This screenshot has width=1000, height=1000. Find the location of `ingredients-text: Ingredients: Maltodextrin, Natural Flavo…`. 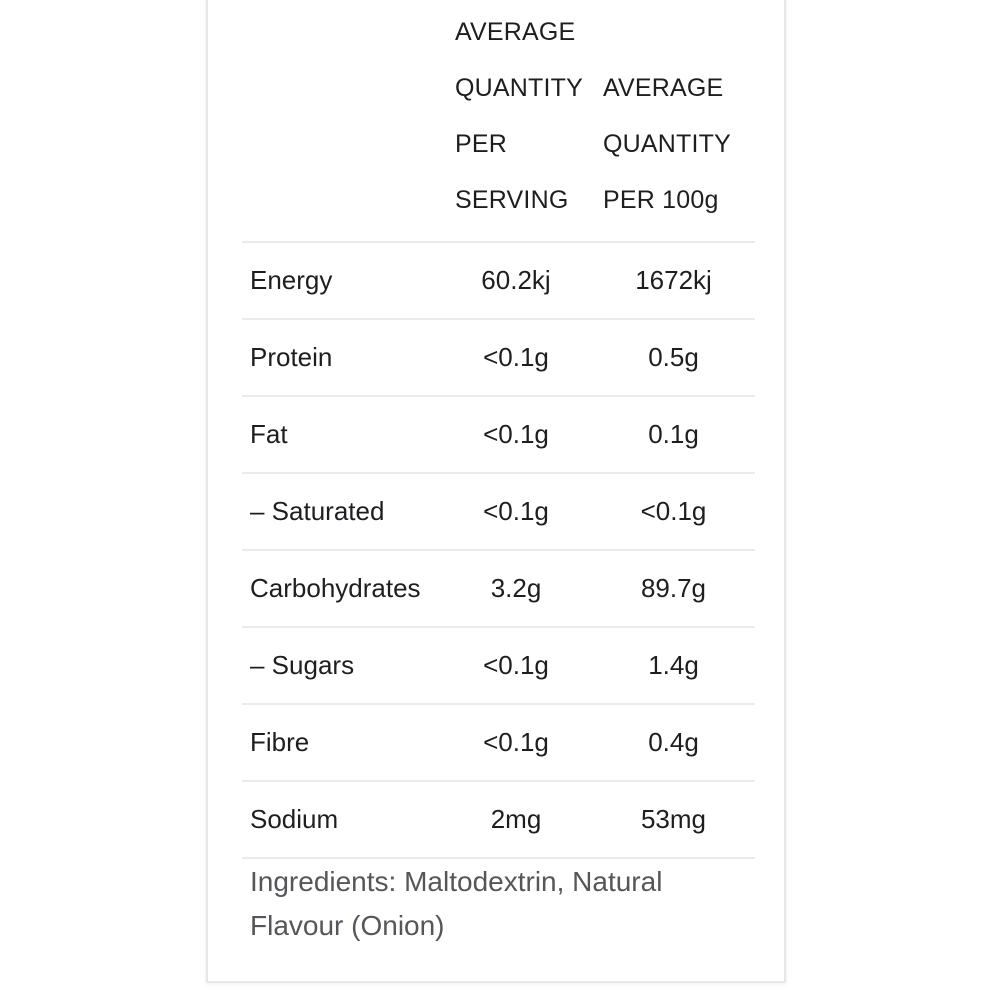

ingredients-text: Ingredients: Maltodextrin, Natural Flavo… is located at coordinates (456, 903).